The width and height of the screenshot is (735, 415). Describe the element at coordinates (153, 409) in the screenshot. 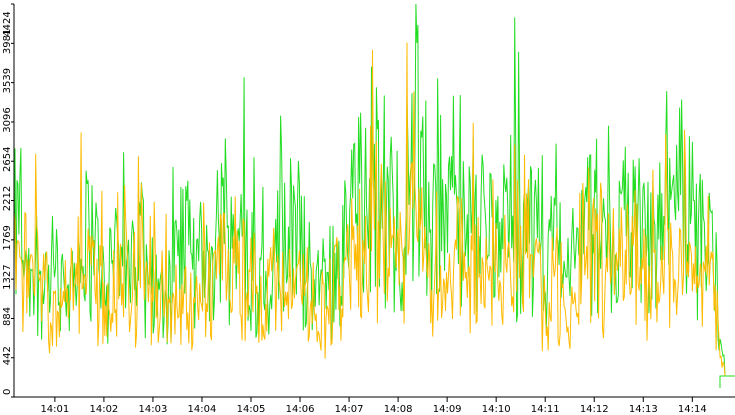

I see `x-tick-label: 14:03` at that location.